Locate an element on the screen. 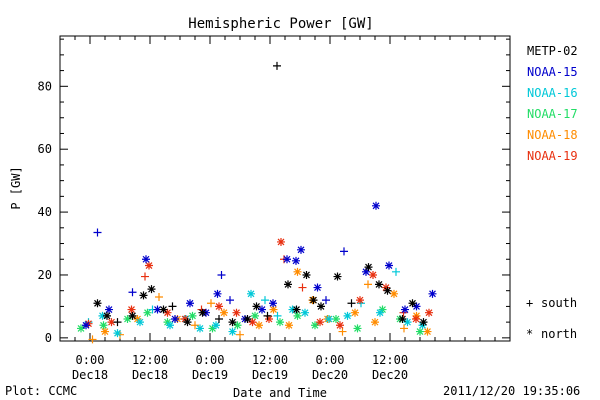 The height and width of the screenshot is (400, 600). legend-entry: METP-02 is located at coordinates (552, 51).